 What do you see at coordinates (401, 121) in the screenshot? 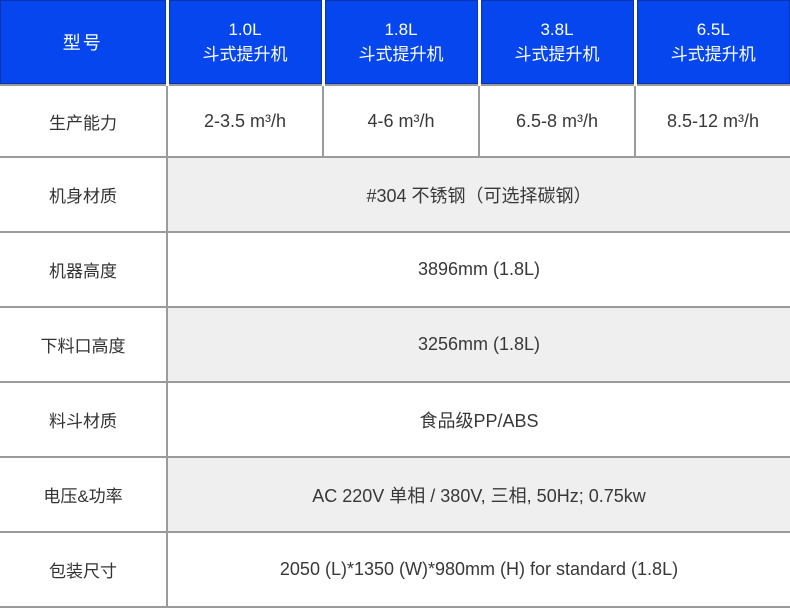
I see `capacity-value-2: 4-6 m³/h` at bounding box center [401, 121].